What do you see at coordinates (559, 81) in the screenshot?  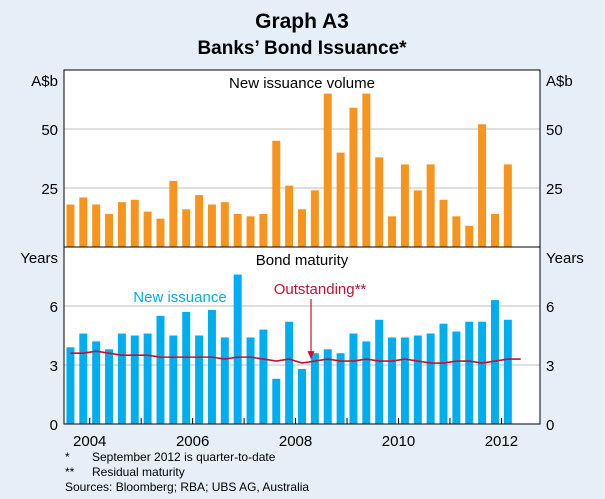 I see `y-axis-label-right: A$b` at bounding box center [559, 81].